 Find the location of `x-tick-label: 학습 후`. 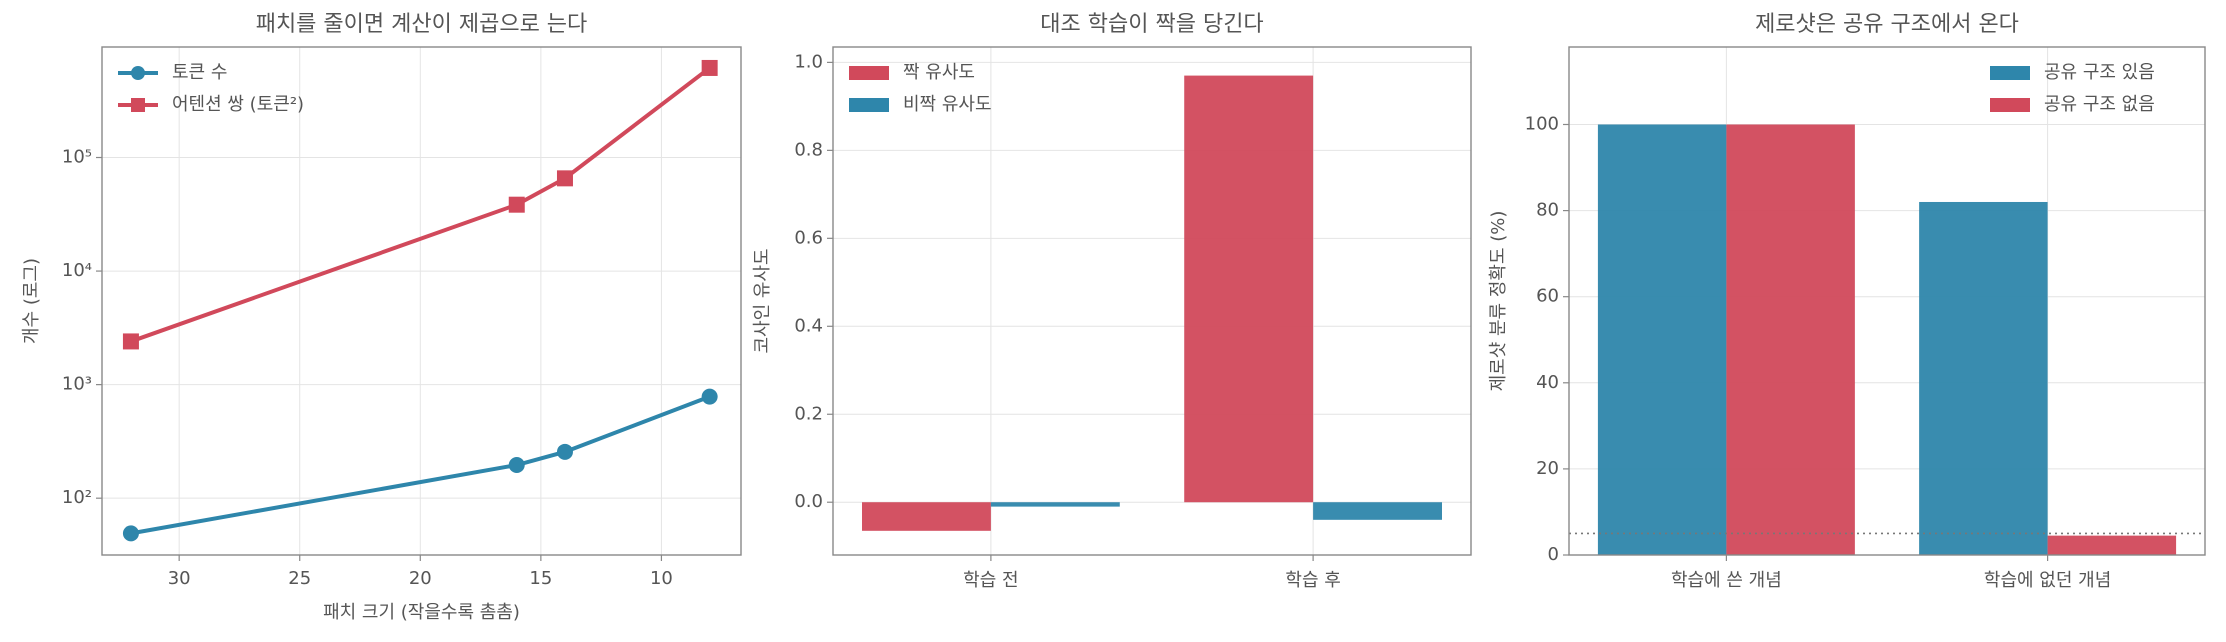

x-tick-label: 학습 후 is located at coordinates (1312, 580).